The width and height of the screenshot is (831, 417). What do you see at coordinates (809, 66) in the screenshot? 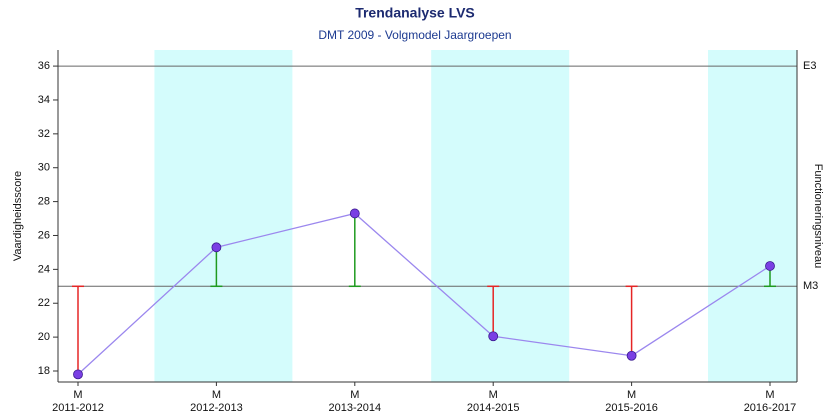
I see `reference-label: E3` at bounding box center [809, 66].